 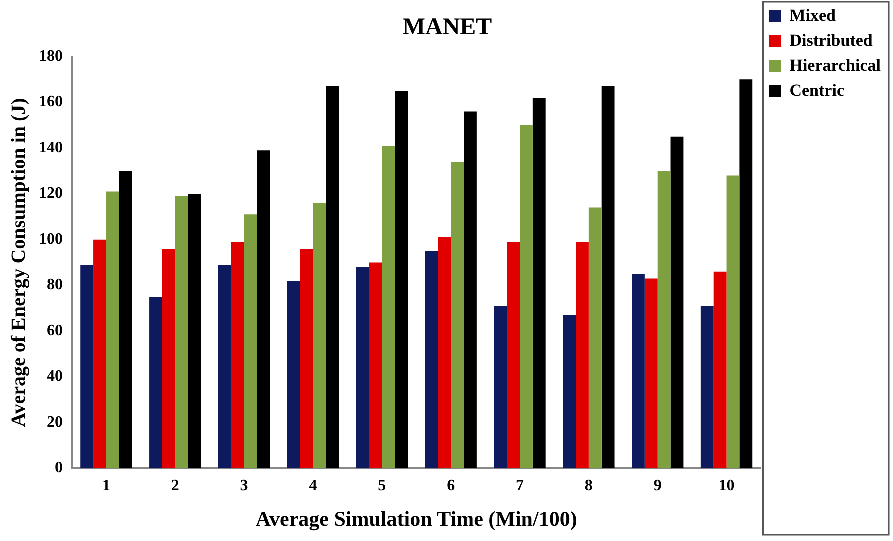 What do you see at coordinates (832, 40) in the screenshot?
I see `legend-label: Distributed` at bounding box center [832, 40].